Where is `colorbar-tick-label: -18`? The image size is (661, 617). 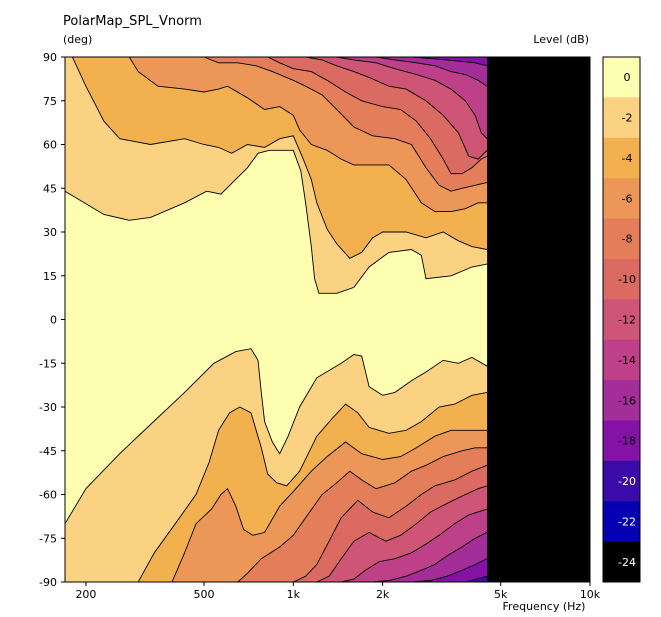 colorbar-tick-label: -18 is located at coordinates (627, 441).